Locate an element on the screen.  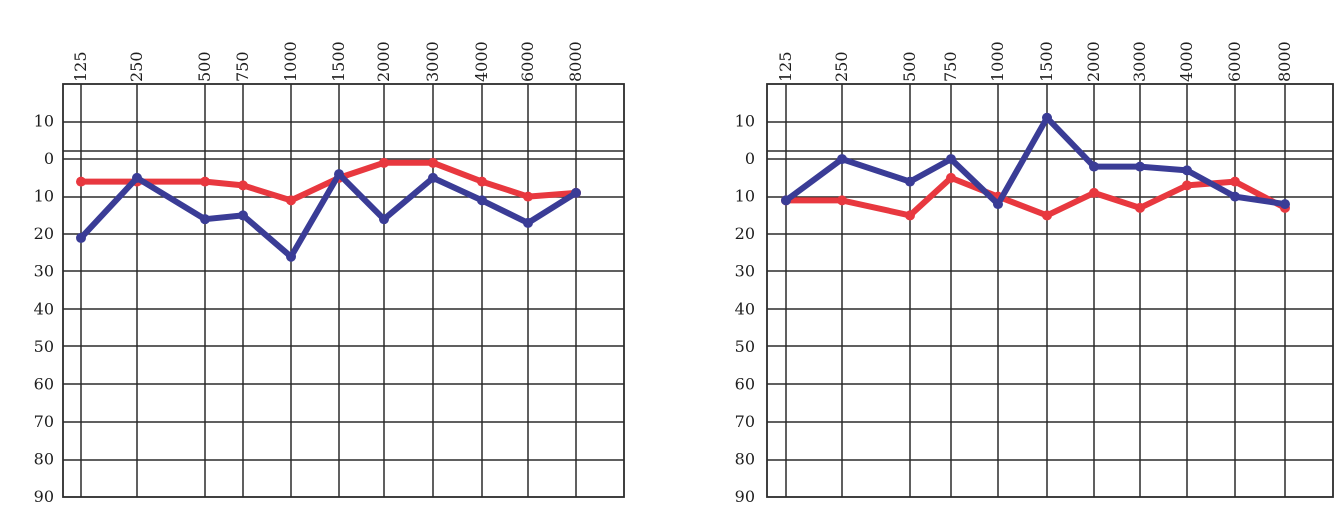
series-line-blue is located at coordinates (1035, 161).